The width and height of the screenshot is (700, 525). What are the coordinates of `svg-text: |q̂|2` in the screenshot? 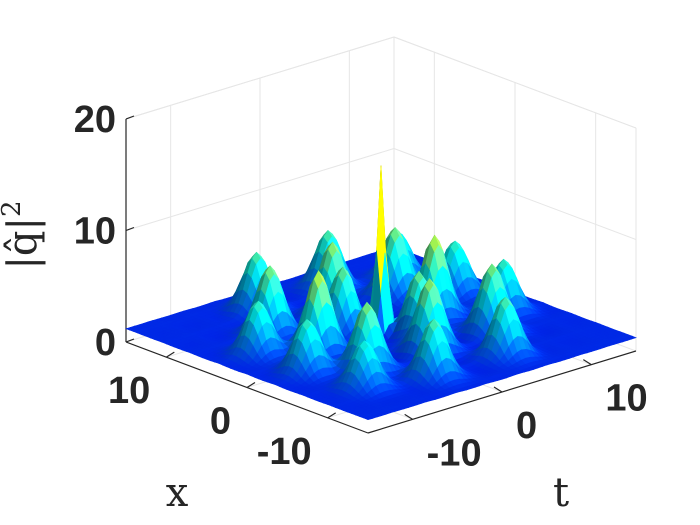 It's located at (23, 234).